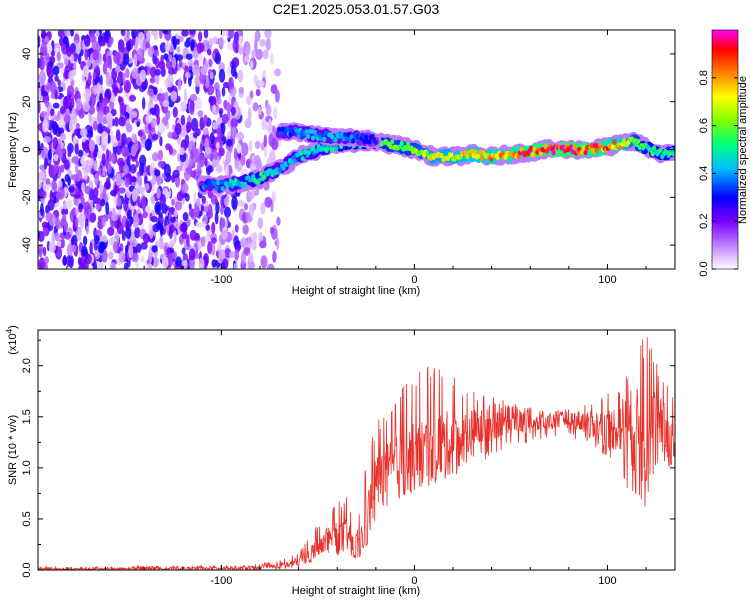 The image size is (750, 600). What do you see at coordinates (356, 591) in the screenshot?
I see `snr-x-axis-label: Height of straight line (km)` at bounding box center [356, 591].